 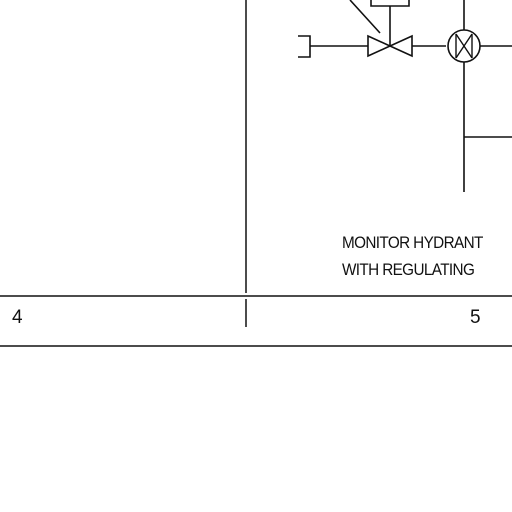 I want to click on caption-line-1: MONITOR HYDRANT, so click(x=412, y=242).